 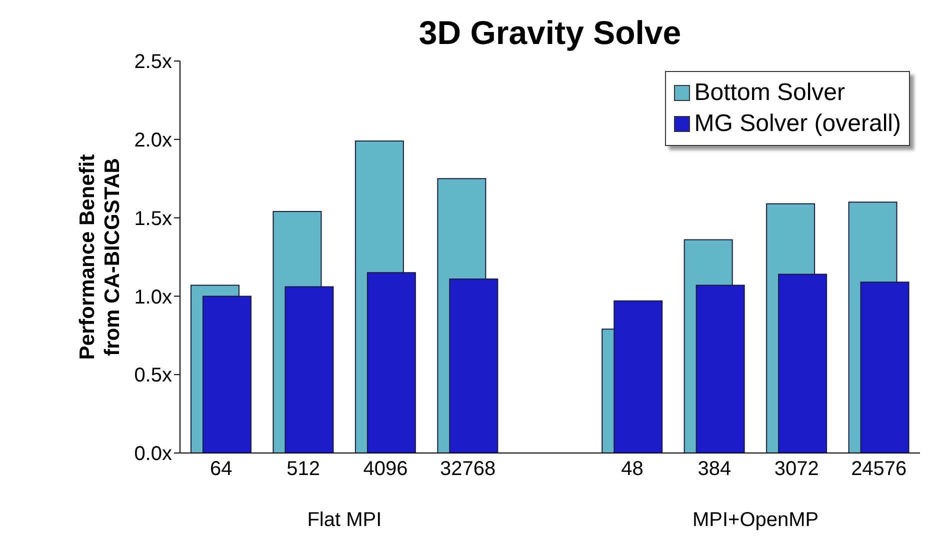 What do you see at coordinates (153, 219) in the screenshot?
I see `y-tick-label: 1.5x` at bounding box center [153, 219].